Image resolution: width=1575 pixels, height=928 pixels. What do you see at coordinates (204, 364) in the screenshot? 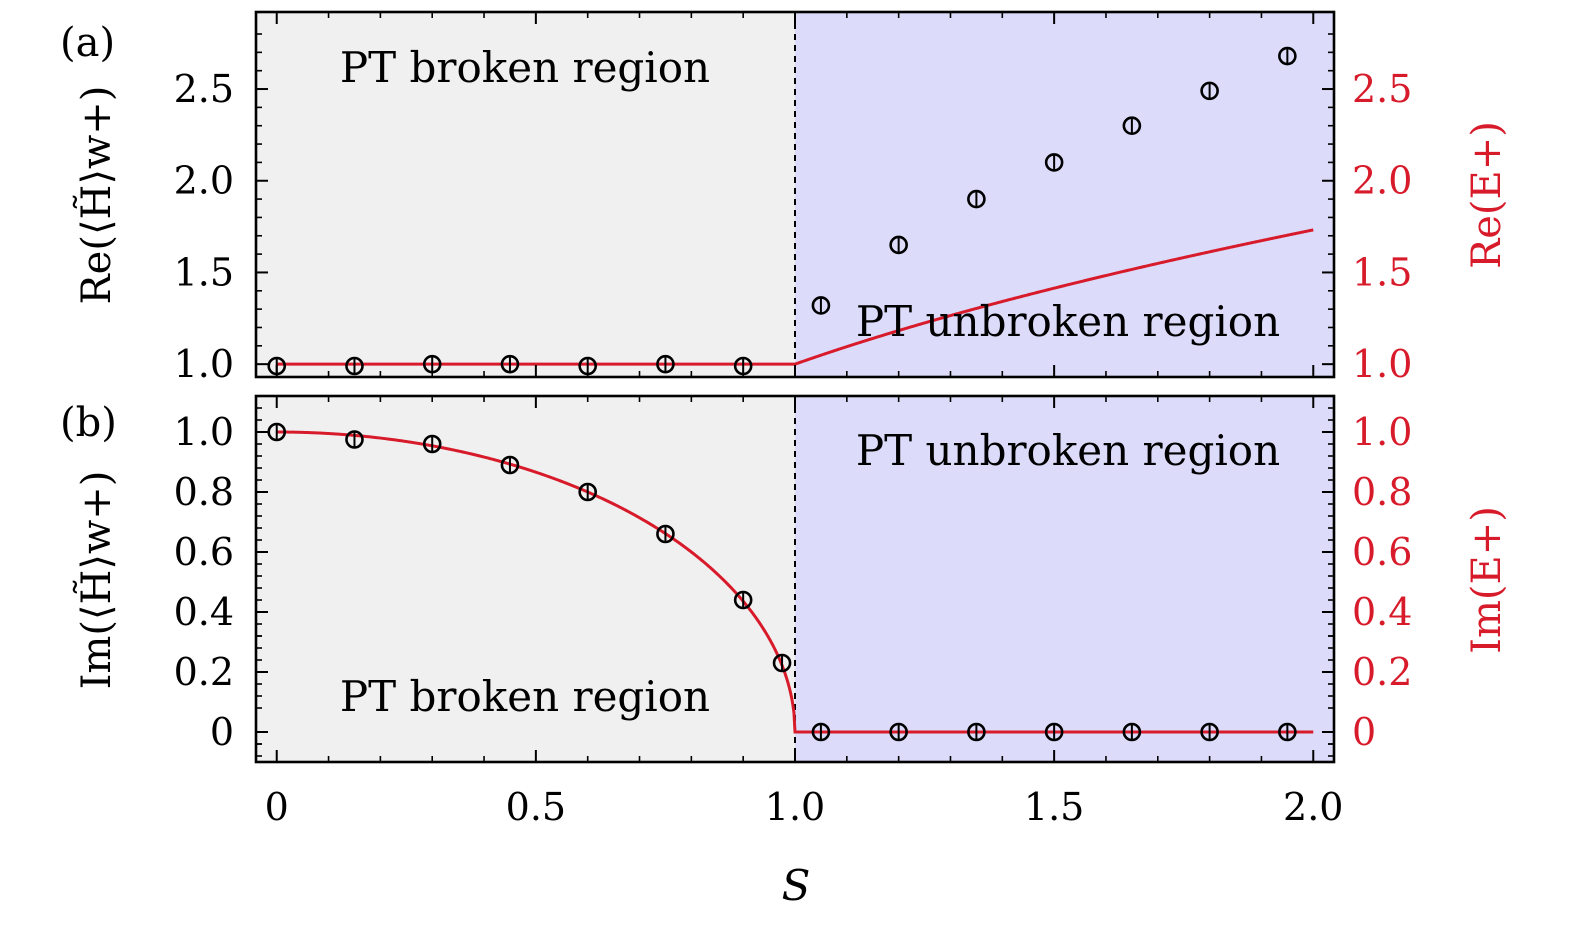
I see `y-tick-label-left-a: 1.0` at bounding box center [204, 364].